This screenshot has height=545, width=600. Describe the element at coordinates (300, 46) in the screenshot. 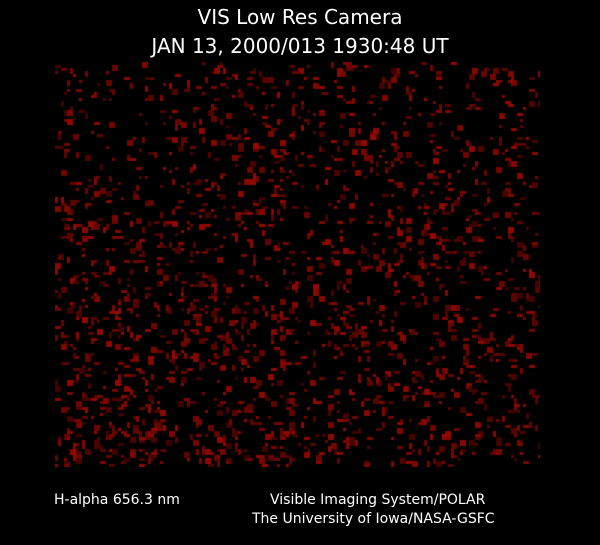

I see `image-timestamp: JAN 13, 2000/013 1930:48 UT` at that location.